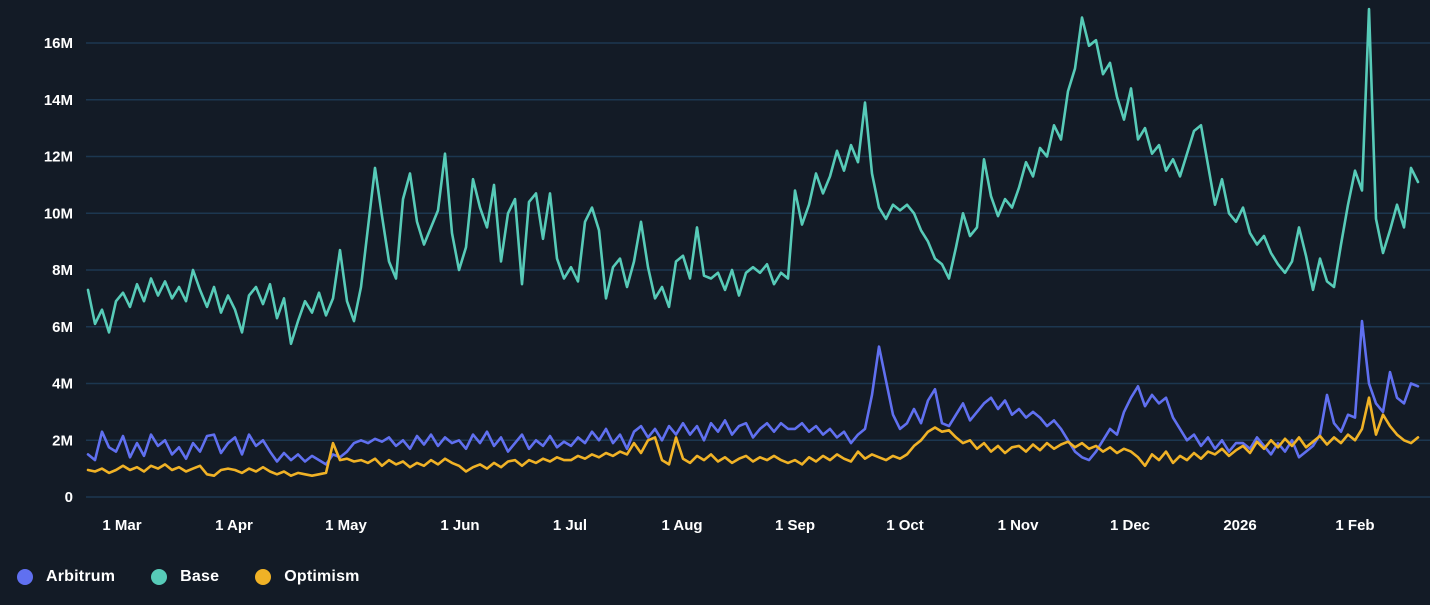 This screenshot has height=605, width=1430. Describe the element at coordinates (263, 577) in the screenshot. I see `optimism-series-dot-icon` at that location.